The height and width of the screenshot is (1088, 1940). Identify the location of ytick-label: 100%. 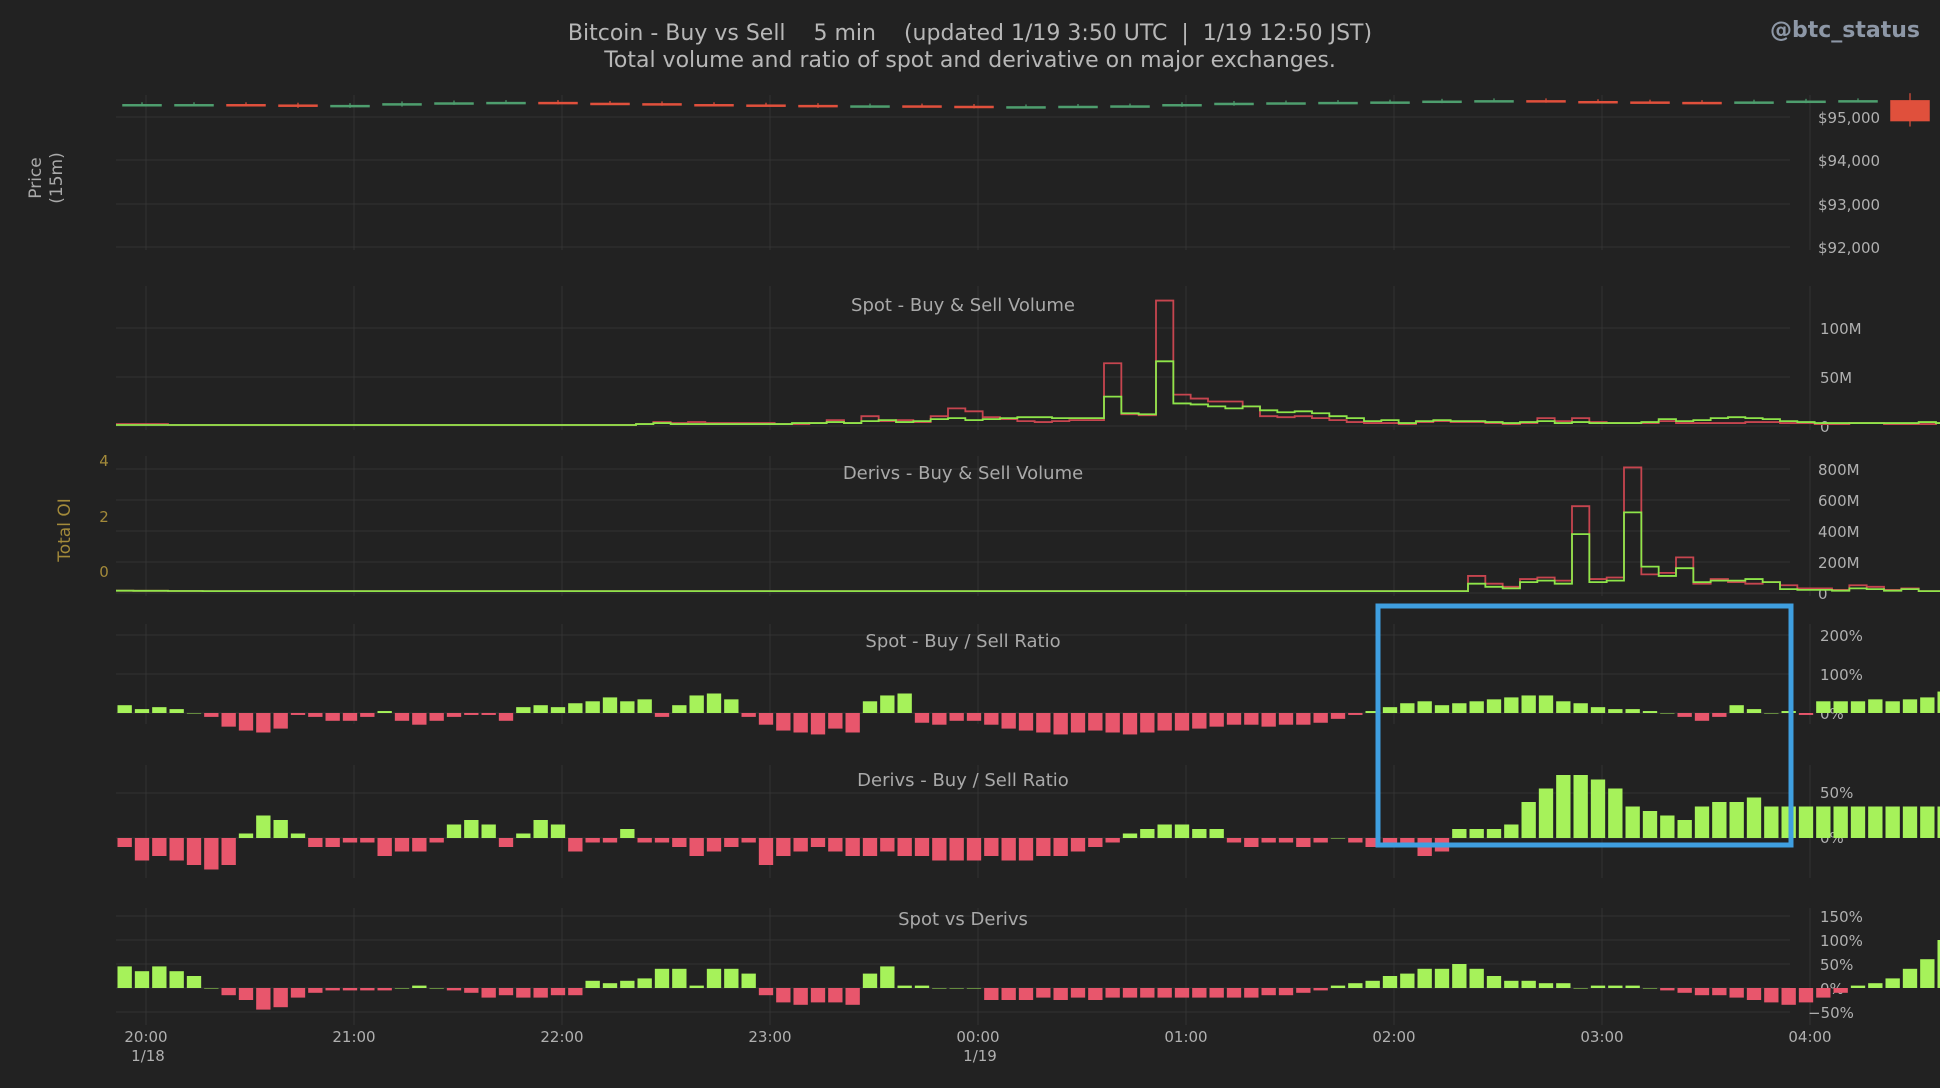
(1841, 675).